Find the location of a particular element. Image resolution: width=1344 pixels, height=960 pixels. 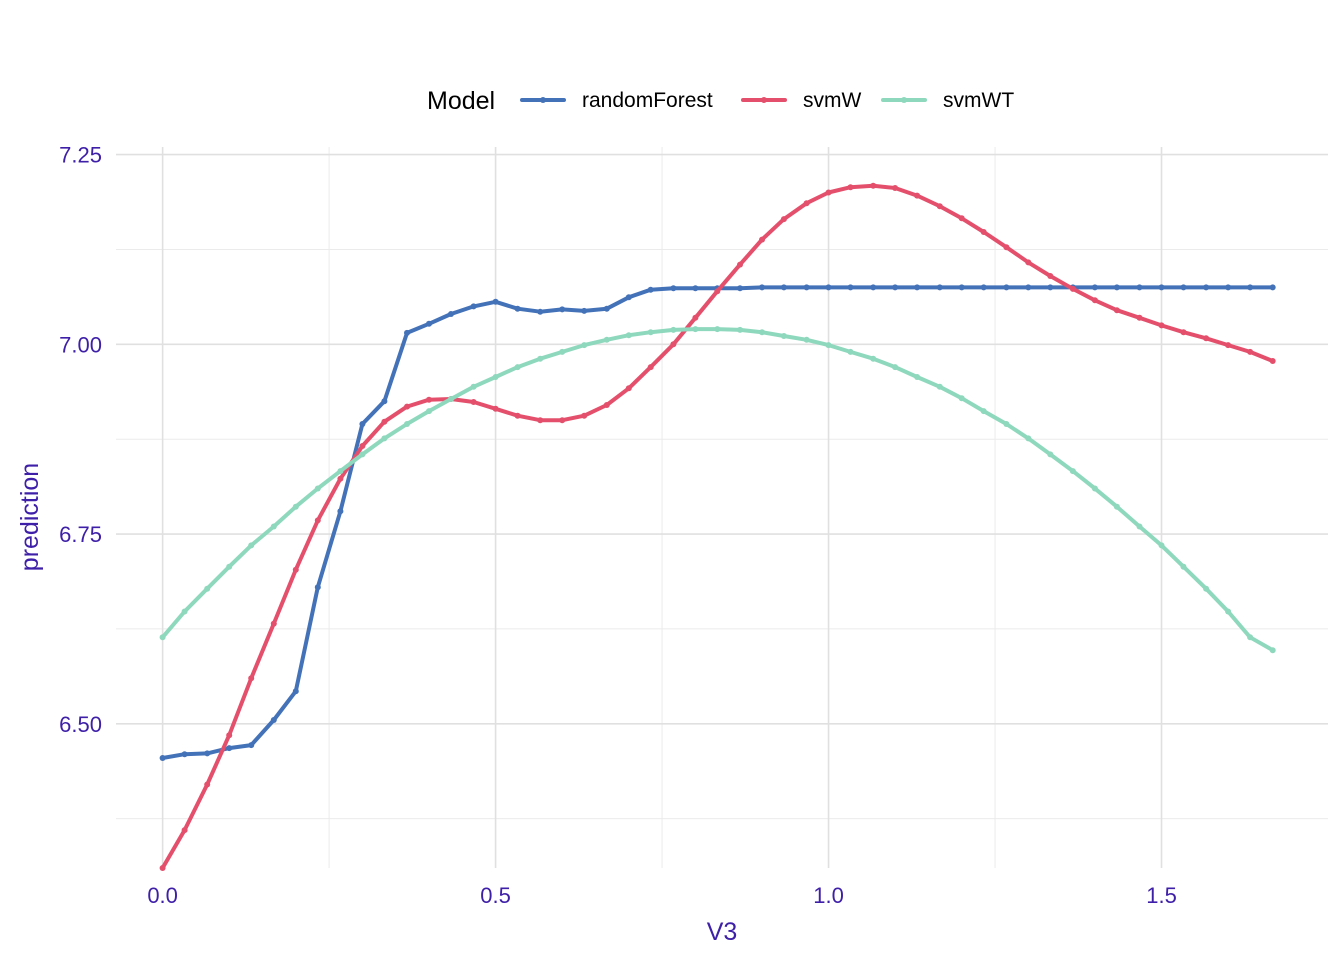

y-axis-title: prediction is located at coordinates (30, 517).